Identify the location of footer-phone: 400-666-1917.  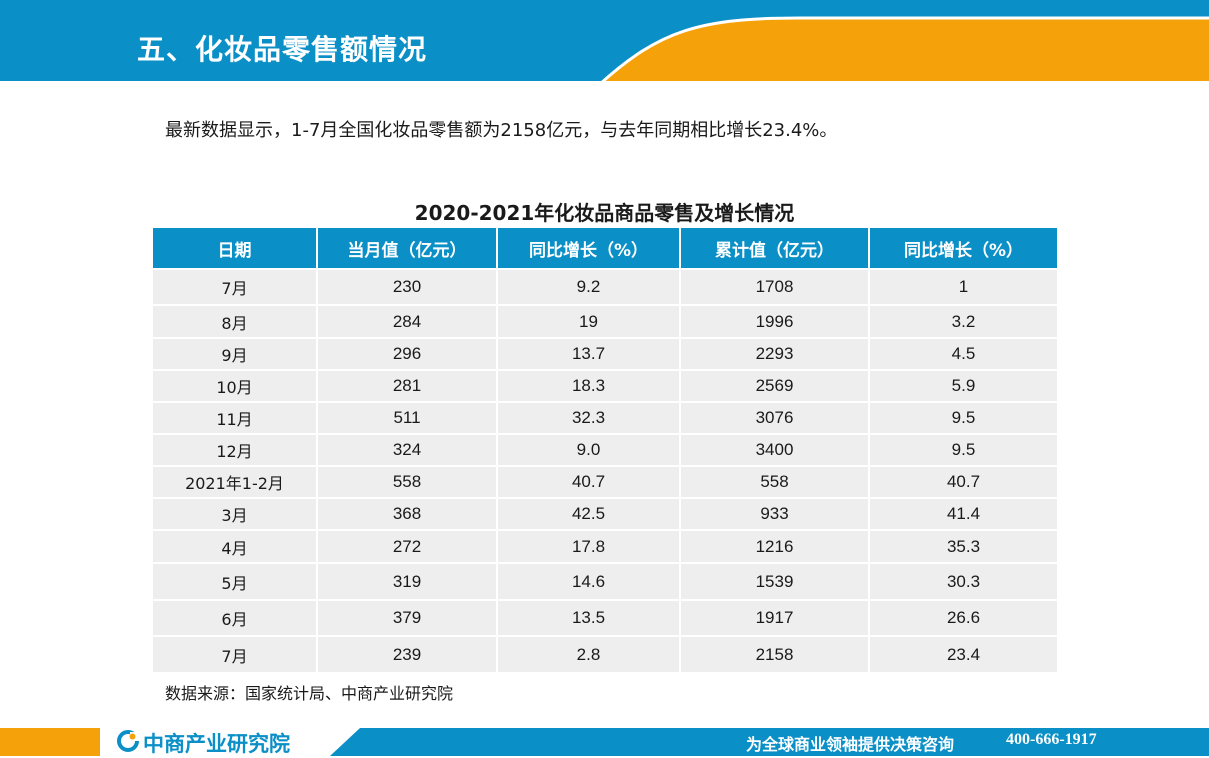
(1051, 739).